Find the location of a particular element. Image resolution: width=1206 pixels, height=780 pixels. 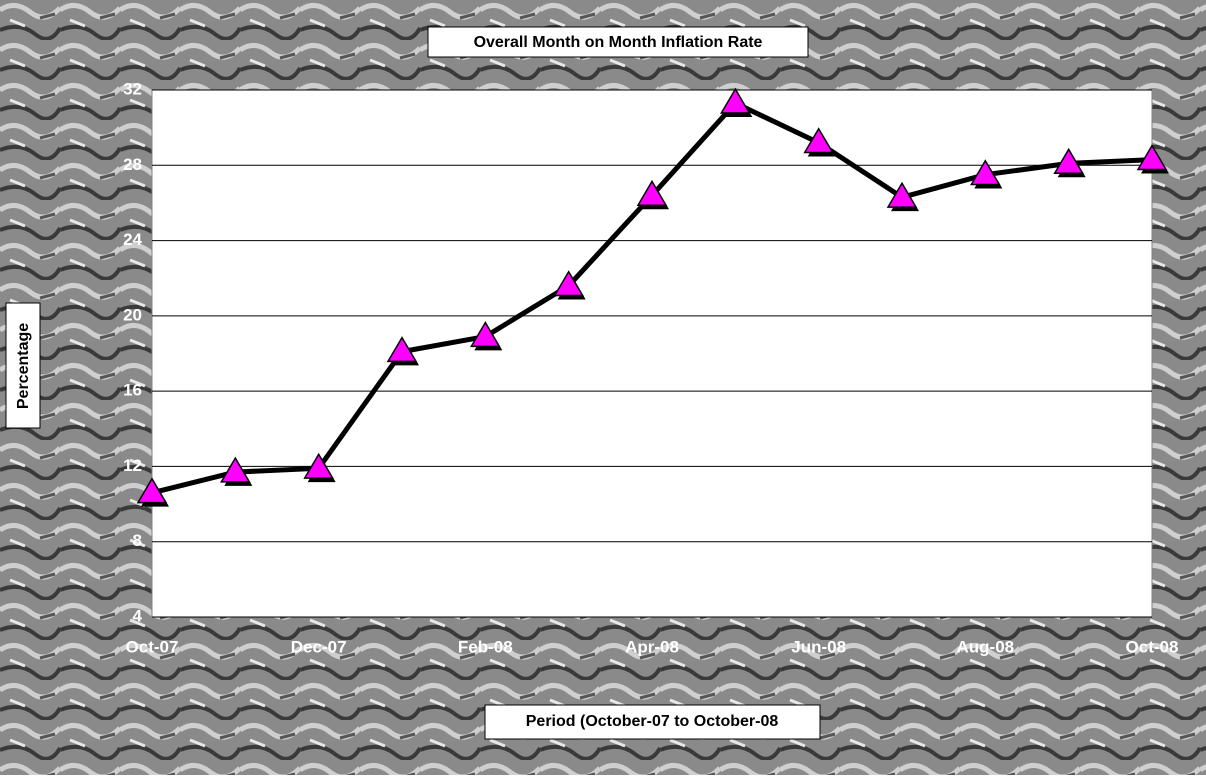

y-tick-label: 12 is located at coordinates (132, 465).